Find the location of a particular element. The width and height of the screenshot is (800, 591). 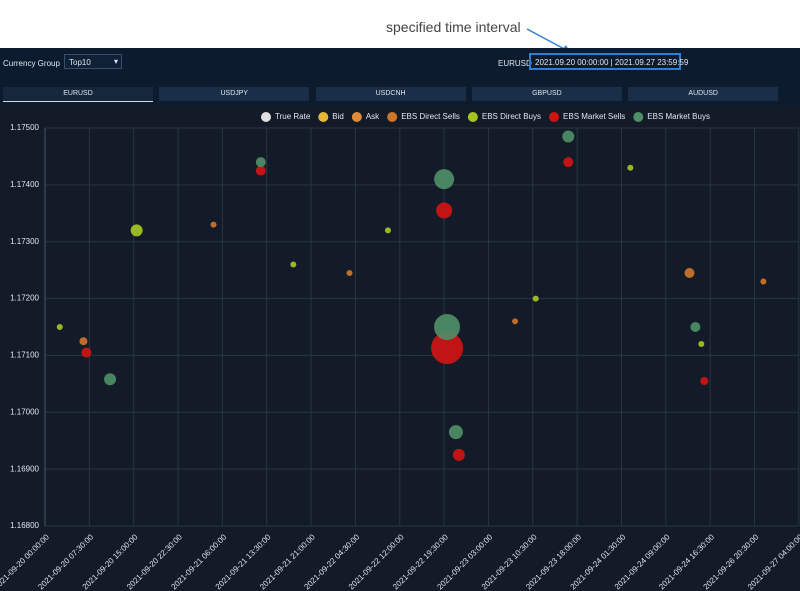

top-strip: specified time interval is located at coordinates (400, 26).